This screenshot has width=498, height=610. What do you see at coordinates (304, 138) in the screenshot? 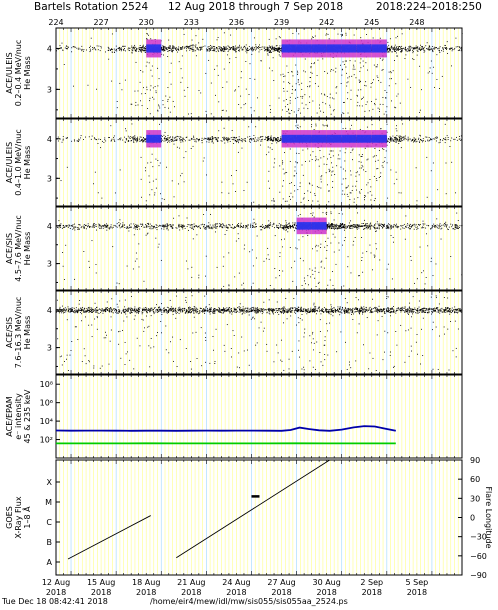
I see `density-core` at bounding box center [304, 138].